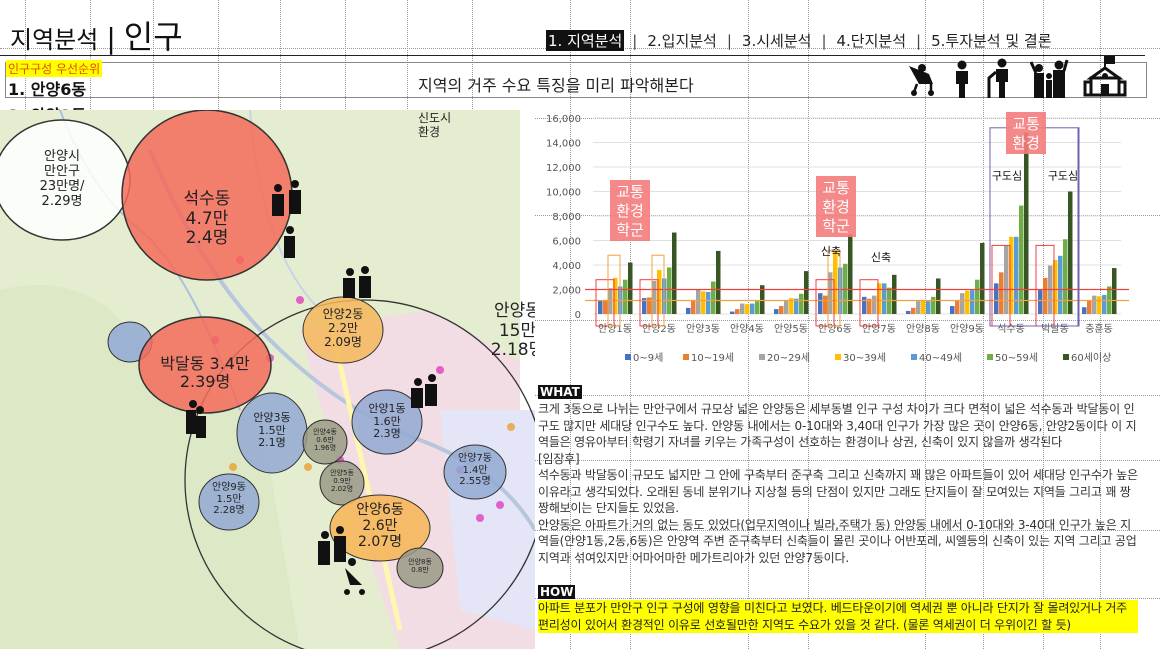  What do you see at coordinates (1026, 223) in the screenshot?
I see `bar-60세이상-석수동` at bounding box center [1026, 223].